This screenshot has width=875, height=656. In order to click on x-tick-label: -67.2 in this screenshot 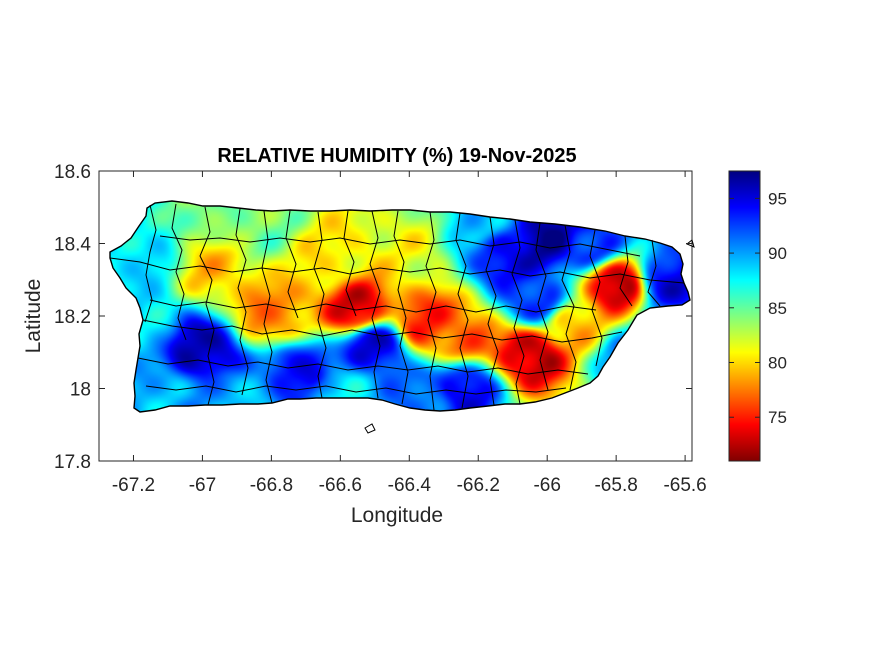, I will do `click(133, 485)`.